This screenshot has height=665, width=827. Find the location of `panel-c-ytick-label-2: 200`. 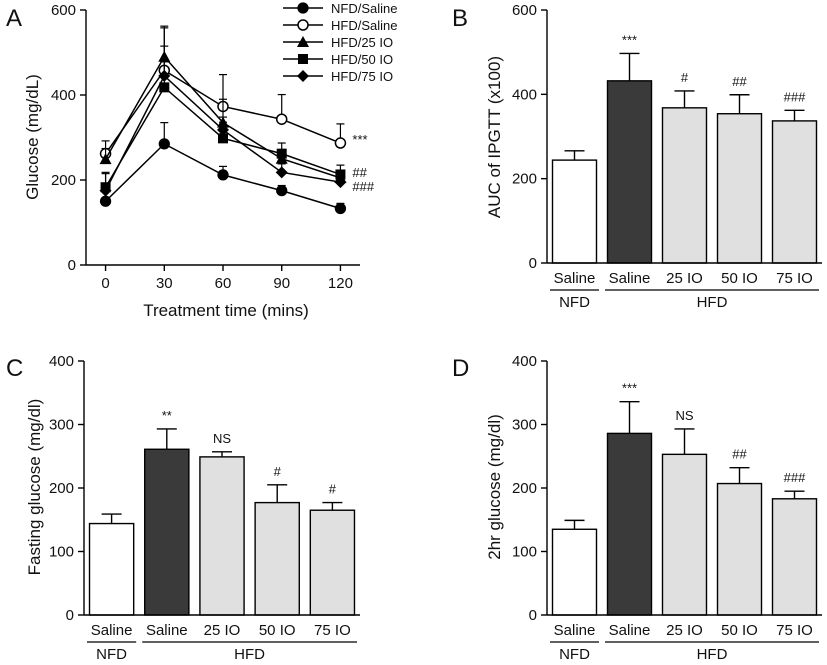

panel-c-ytick-label-2: 200 is located at coordinates (61, 488).